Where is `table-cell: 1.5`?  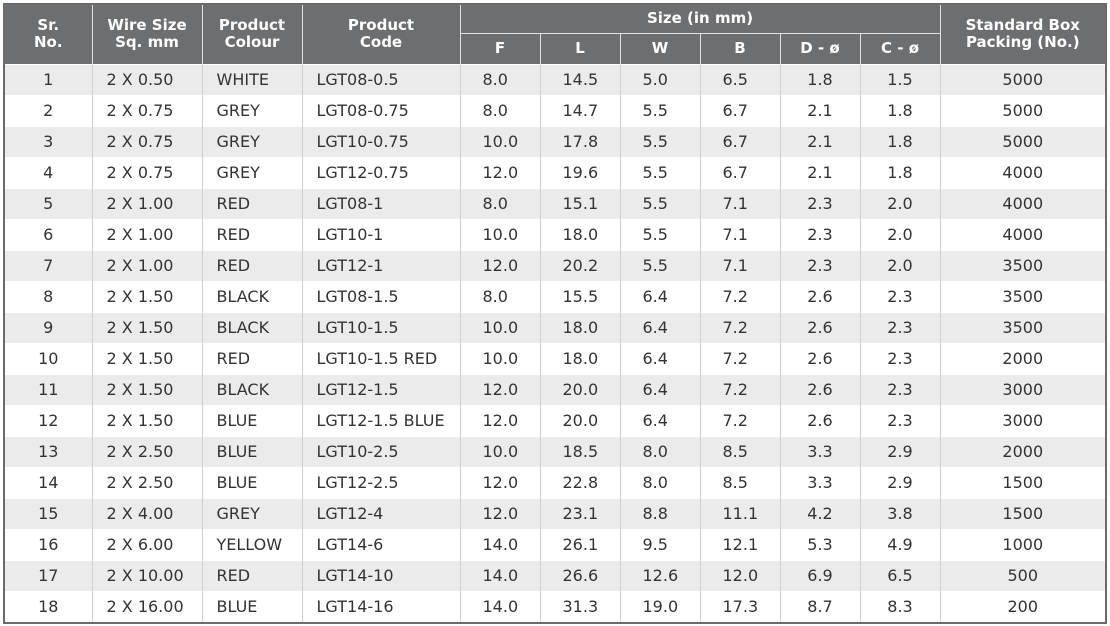
table-cell: 1.5 is located at coordinates (900, 79).